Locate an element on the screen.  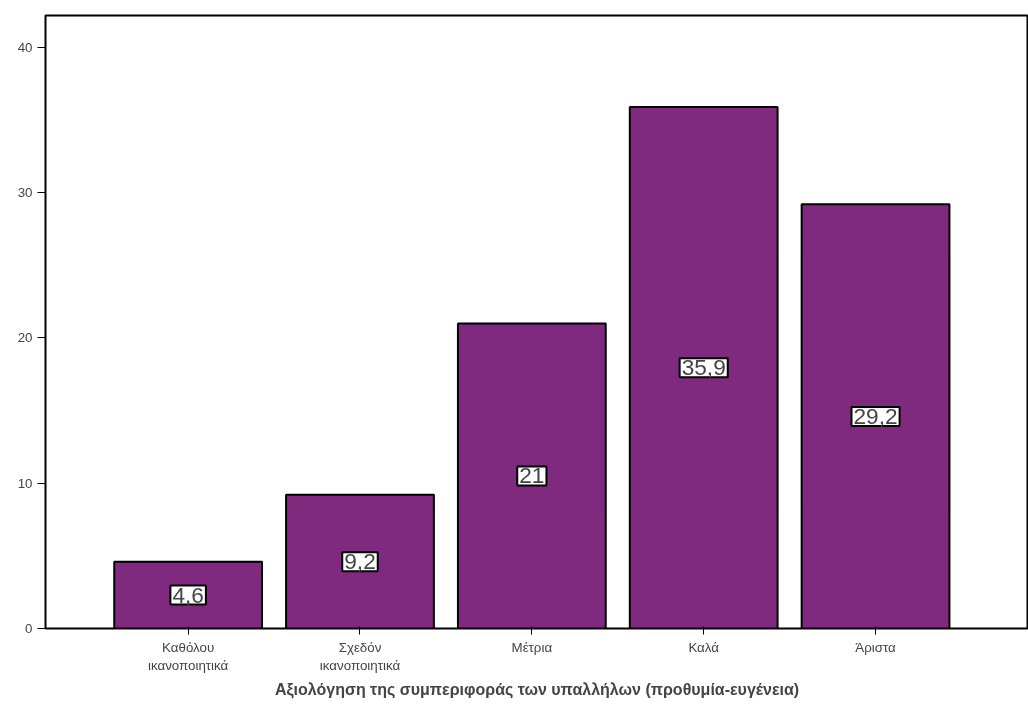
data-label: 4,6 is located at coordinates (188, 594).